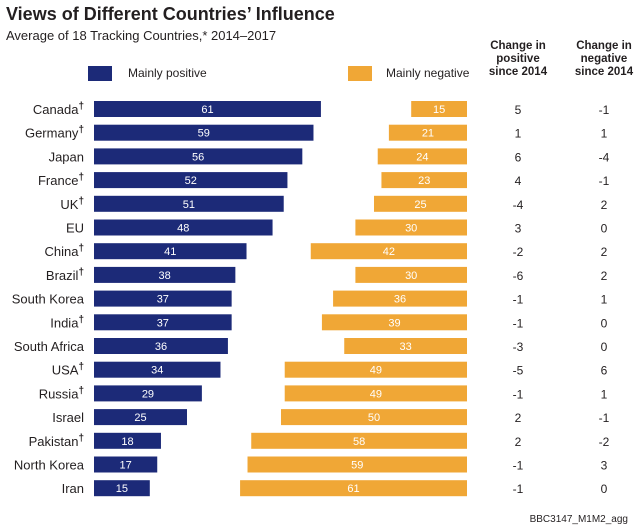  What do you see at coordinates (518, 110) in the screenshot?
I see `change-positive-canada: 5` at bounding box center [518, 110].